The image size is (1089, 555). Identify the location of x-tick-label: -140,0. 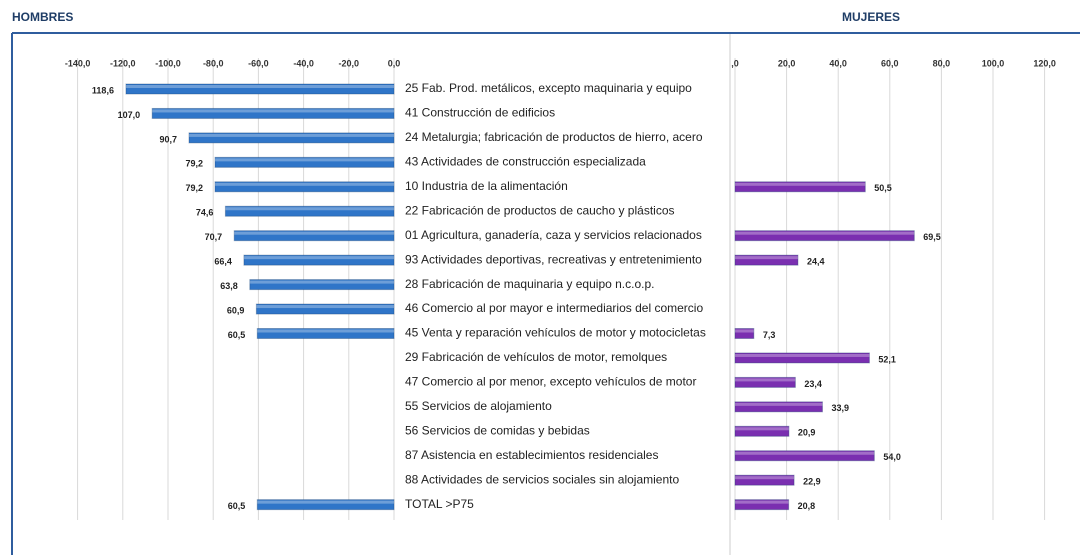
(78, 63).